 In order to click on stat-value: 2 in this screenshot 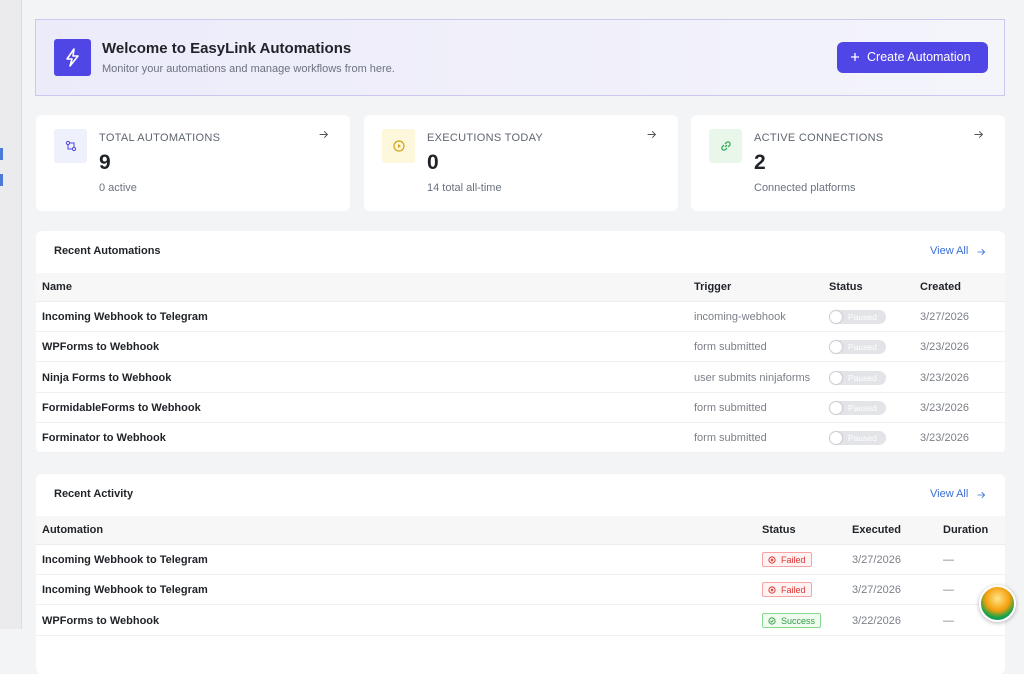, I will do `click(760, 162)`.